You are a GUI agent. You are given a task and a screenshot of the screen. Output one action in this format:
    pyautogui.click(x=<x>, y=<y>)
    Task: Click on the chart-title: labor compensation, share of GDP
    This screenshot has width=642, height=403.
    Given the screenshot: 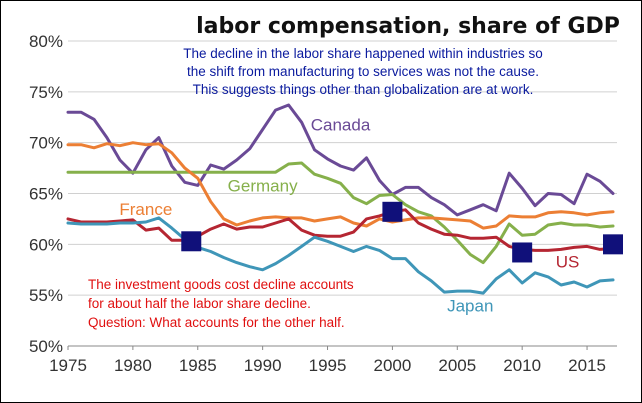 What is the action you would take?
    pyautogui.click(x=408, y=26)
    